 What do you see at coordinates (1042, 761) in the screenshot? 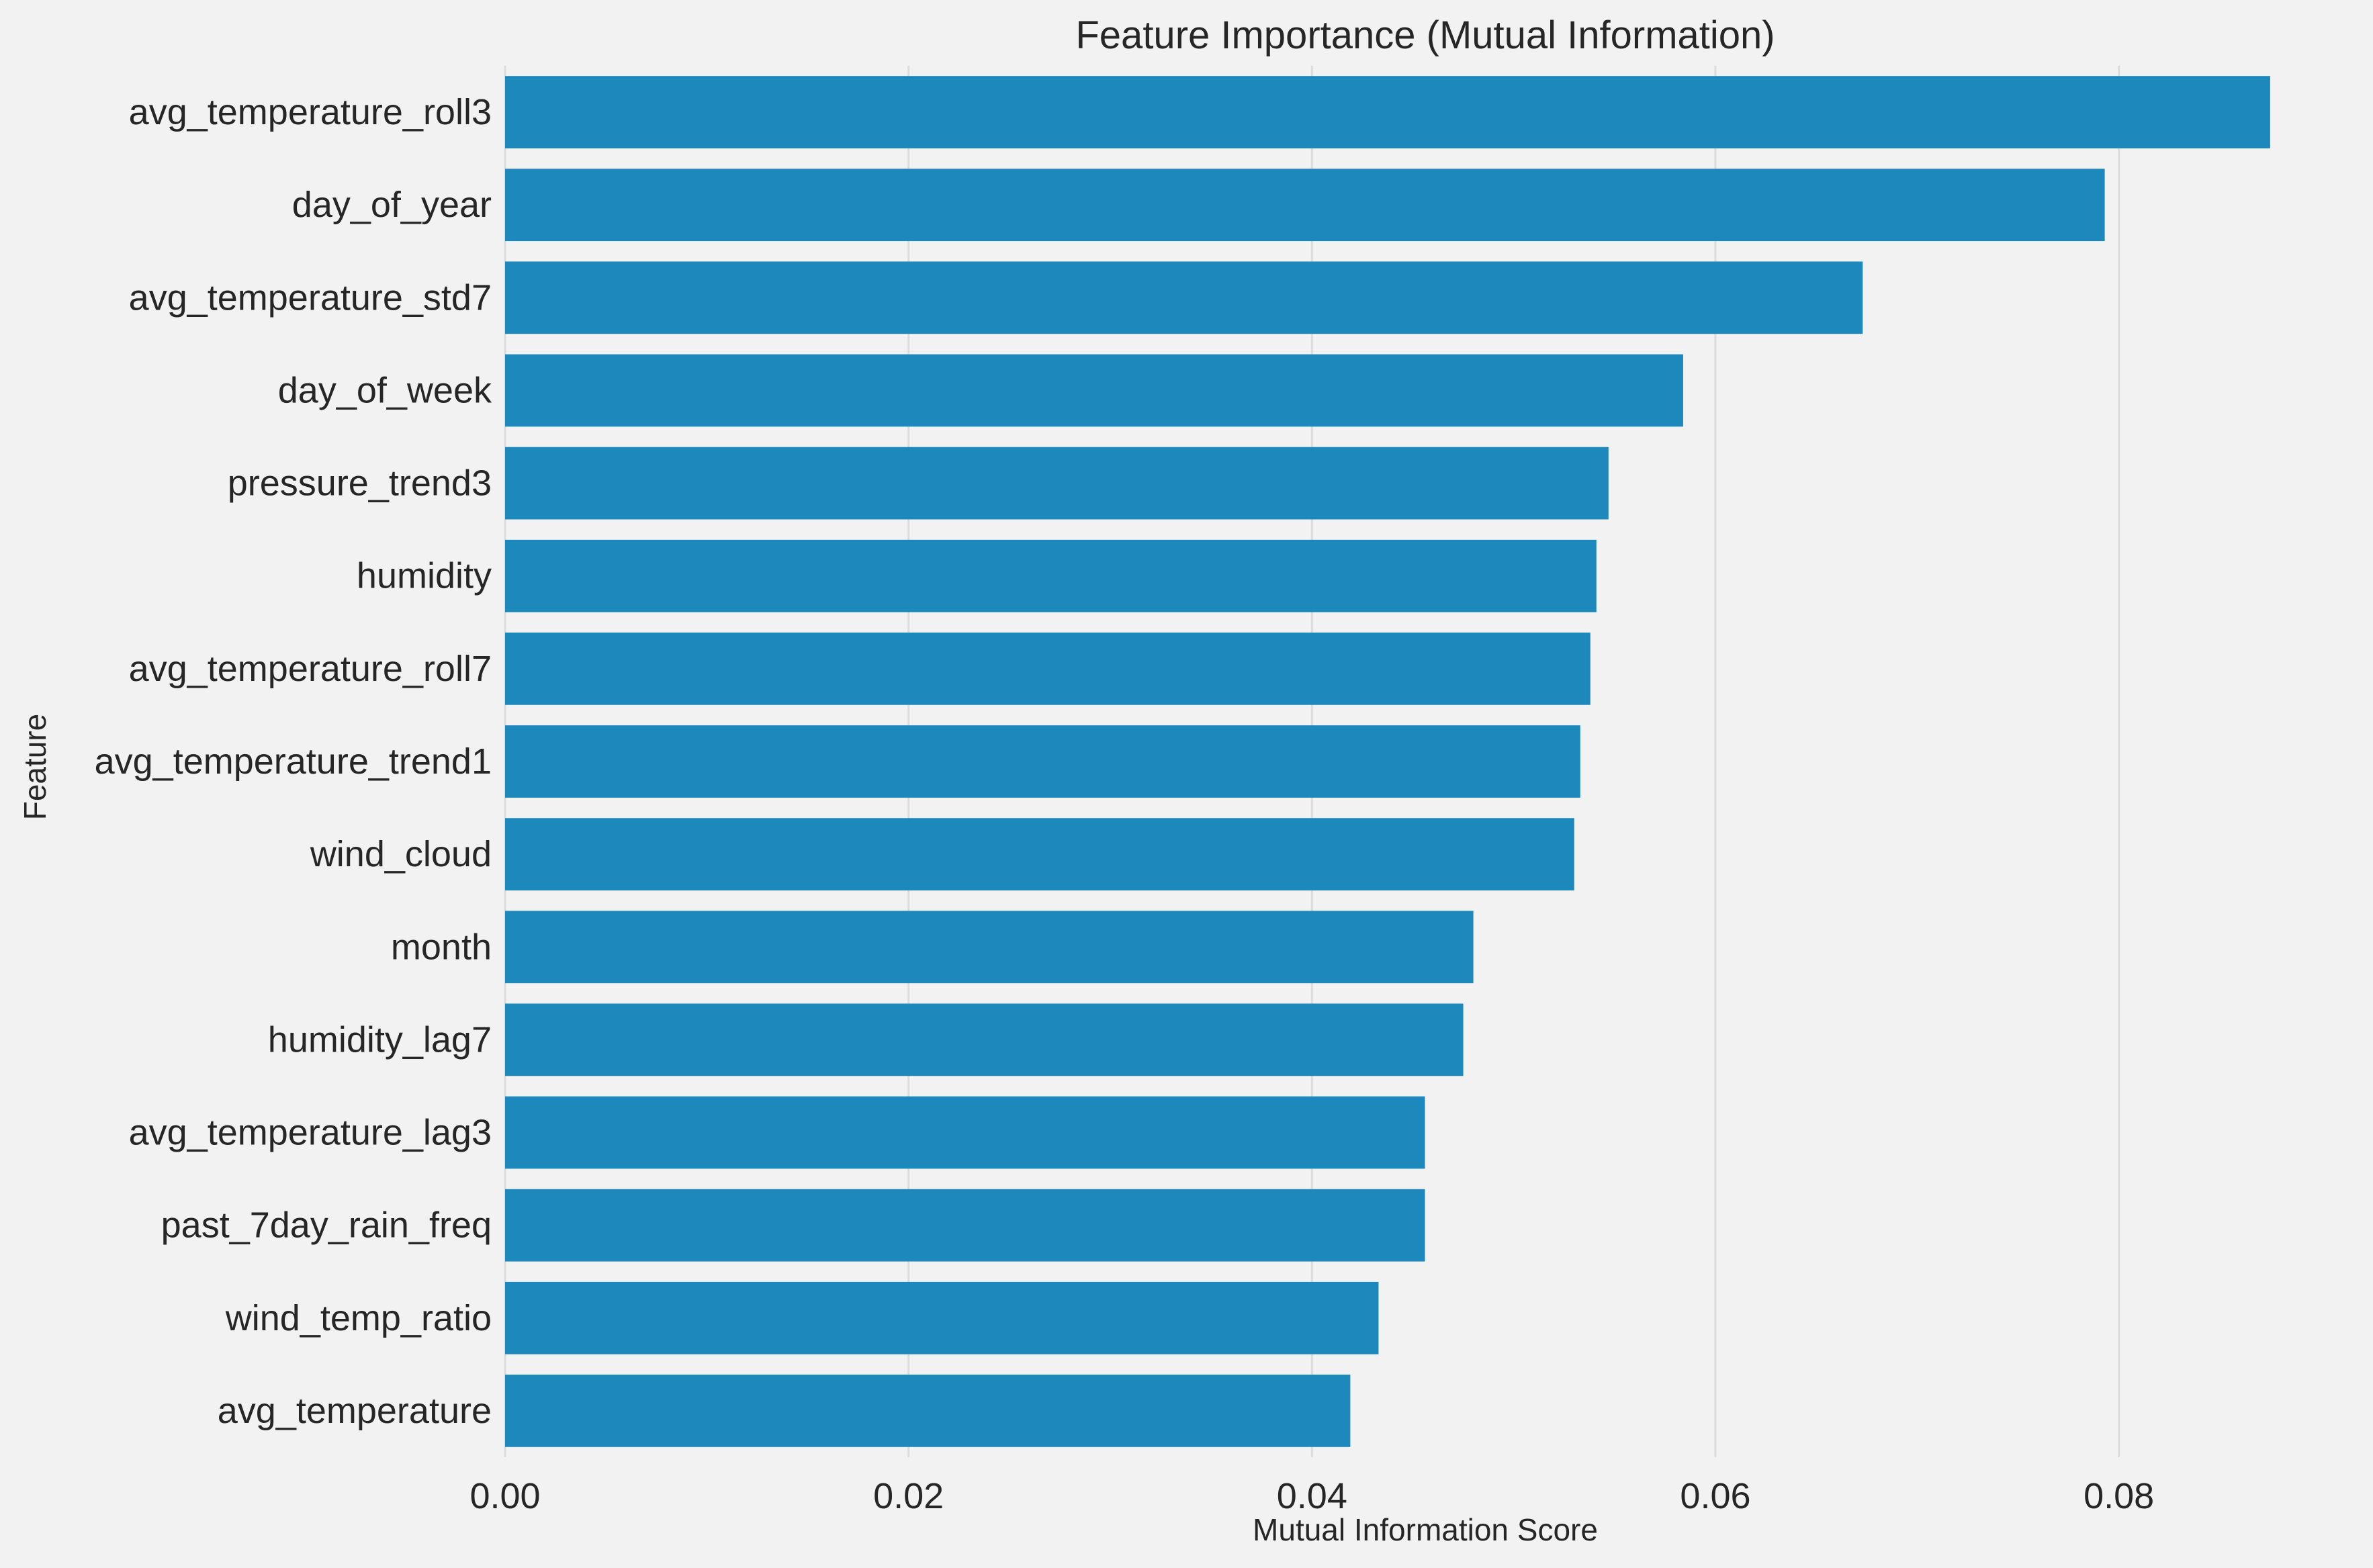
I see `bar-avg-temperature-trend1` at bounding box center [1042, 761].